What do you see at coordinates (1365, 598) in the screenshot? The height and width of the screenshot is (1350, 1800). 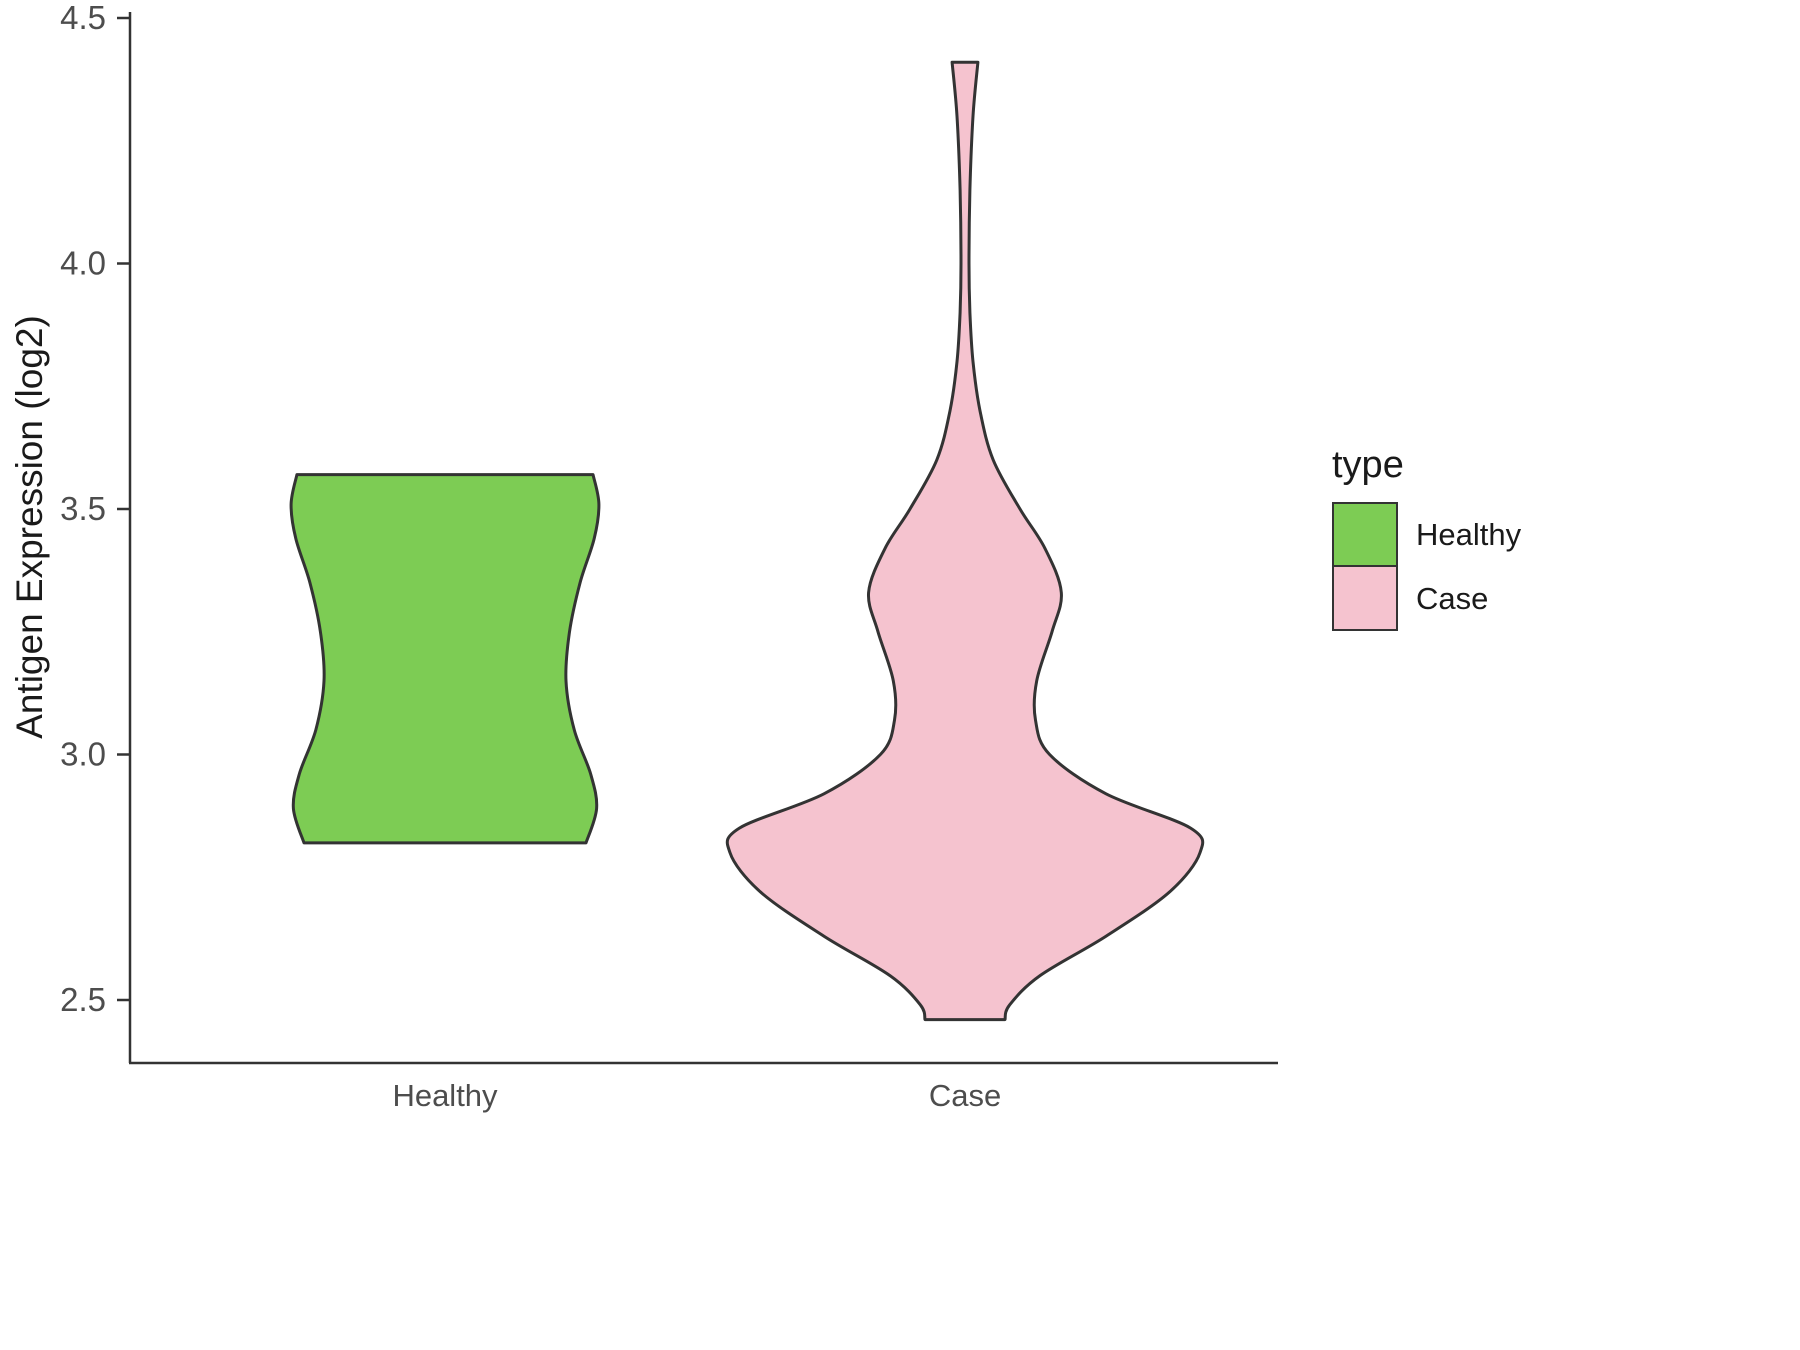 I see `legend-swatch-case` at bounding box center [1365, 598].